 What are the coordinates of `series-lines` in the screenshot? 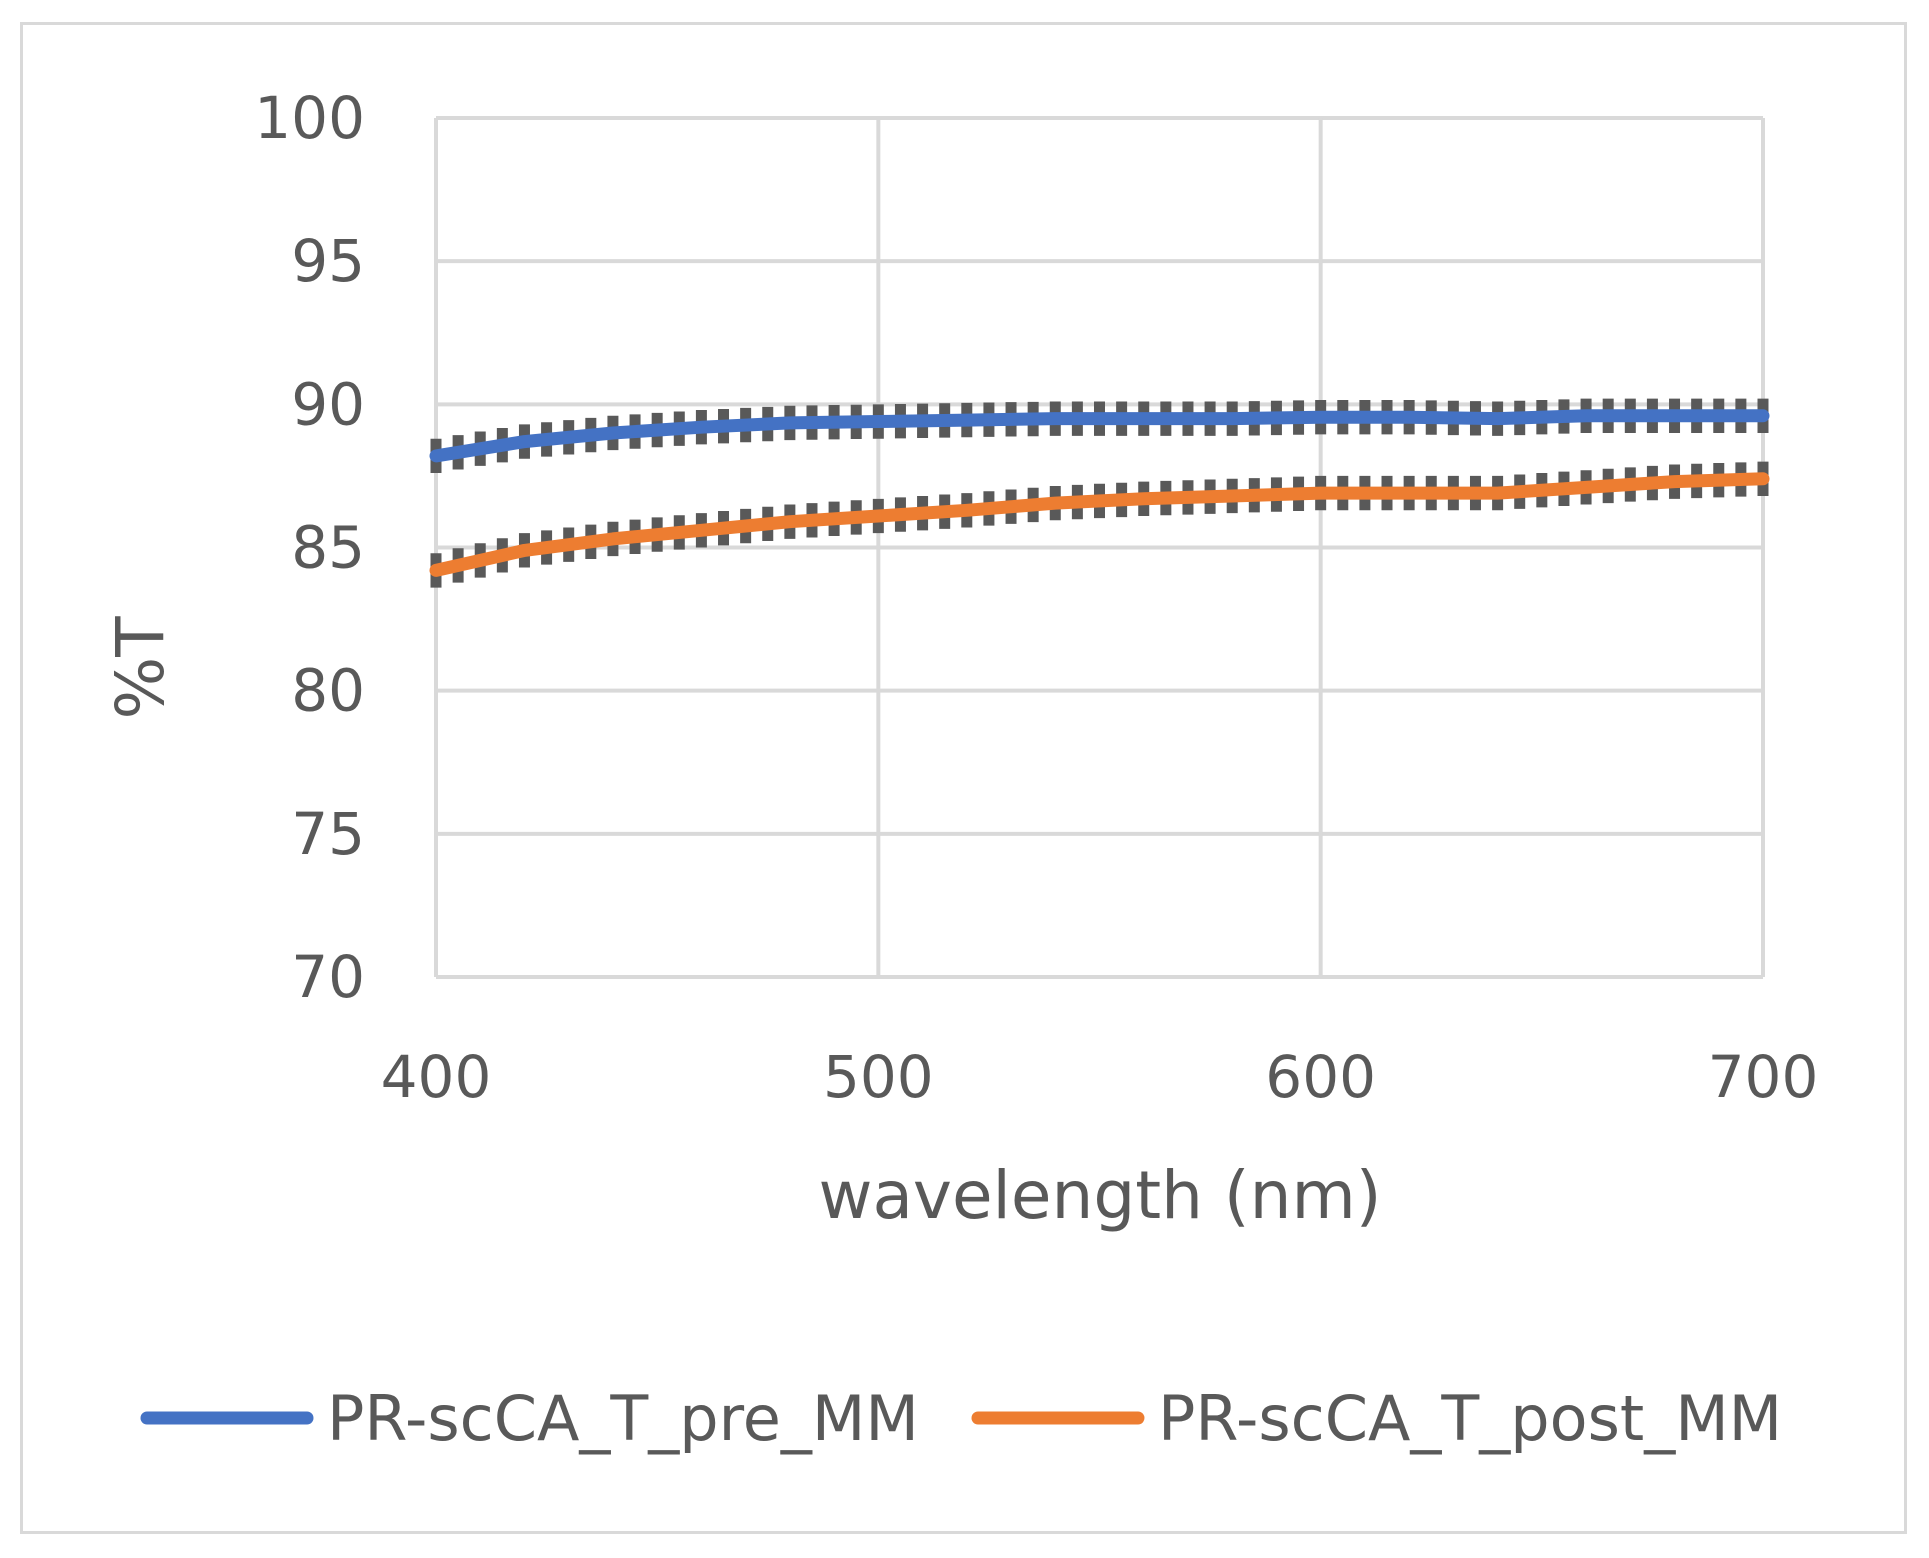 It's located at (1099, 493).